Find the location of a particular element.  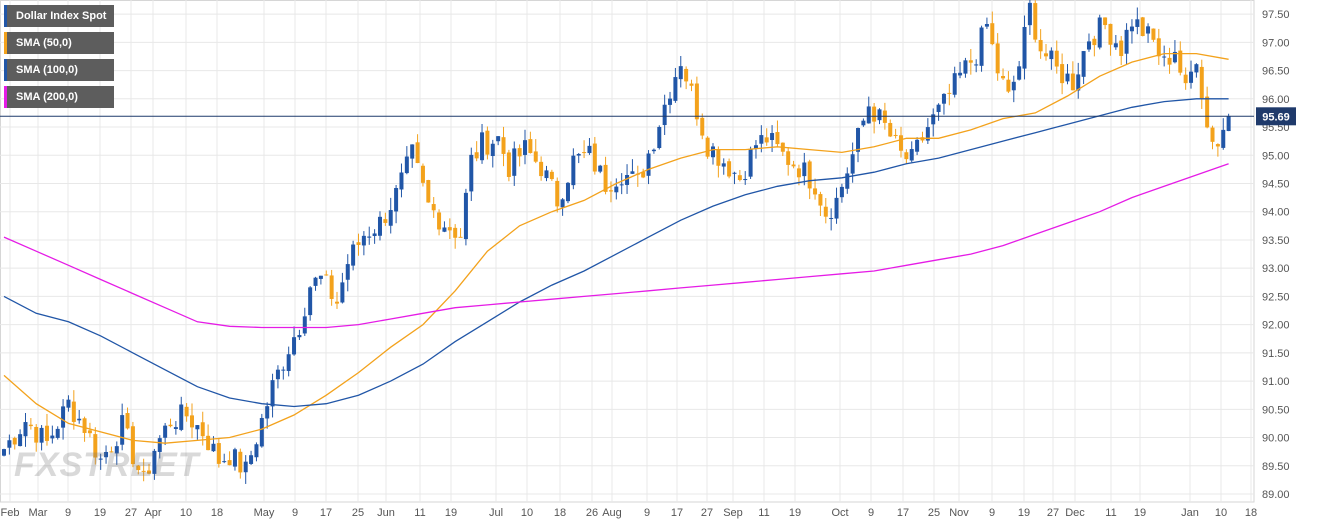

x-tick-label: May is located at coordinates (264, 513).